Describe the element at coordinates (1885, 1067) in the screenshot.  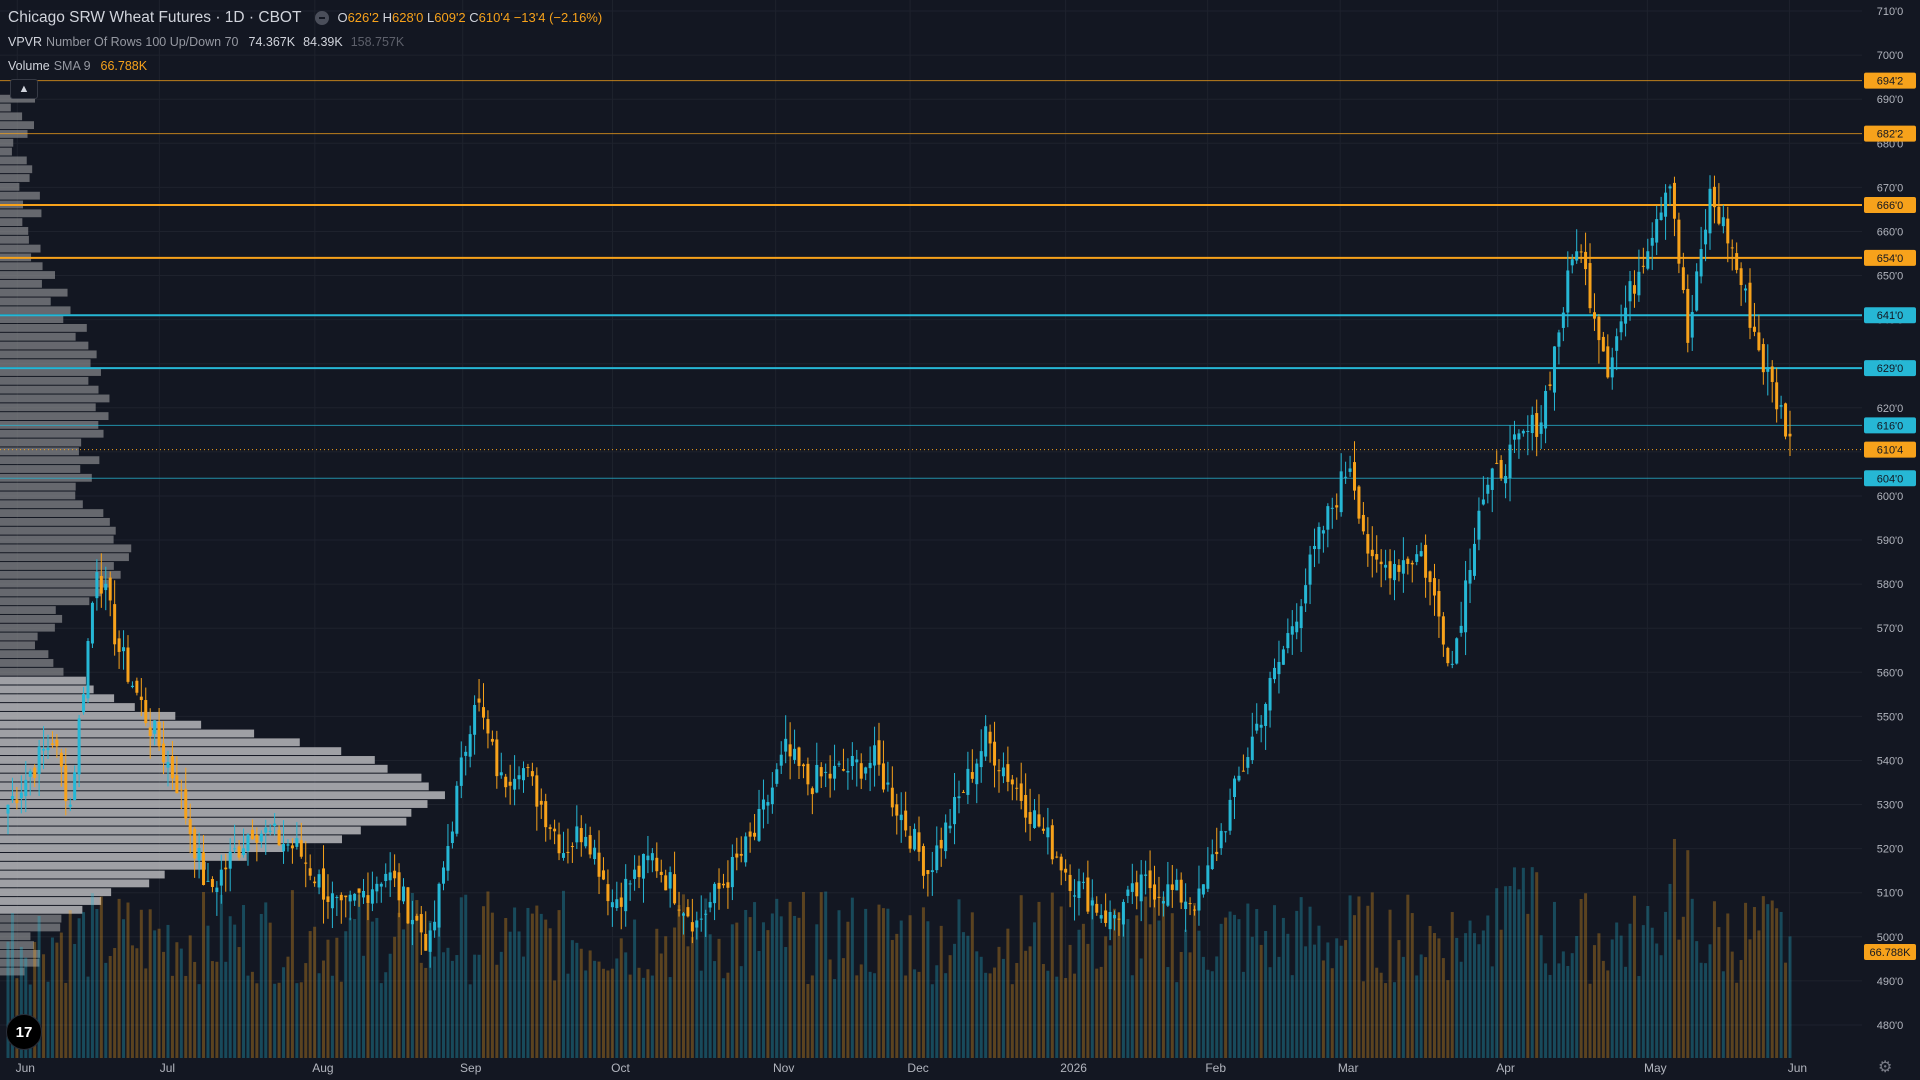
I see `gear-icon: ⚙` at that location.